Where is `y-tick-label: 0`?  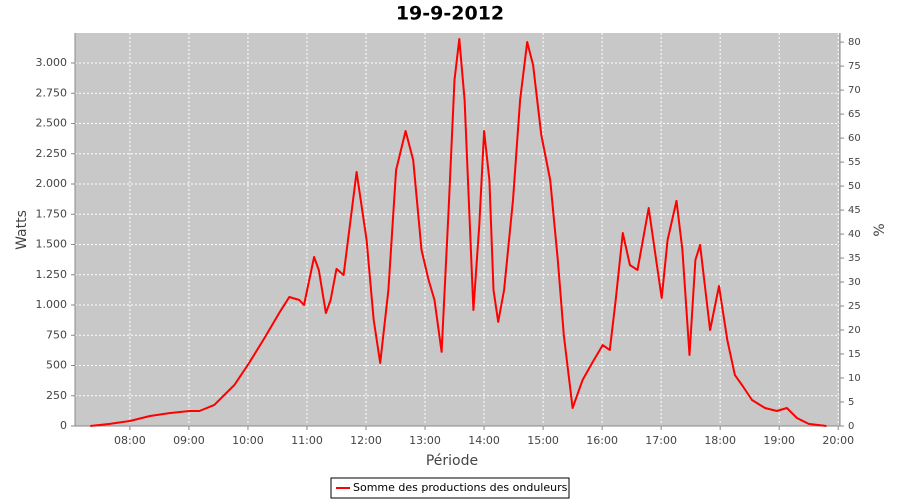
y-tick-label: 0 is located at coordinates (63, 425).